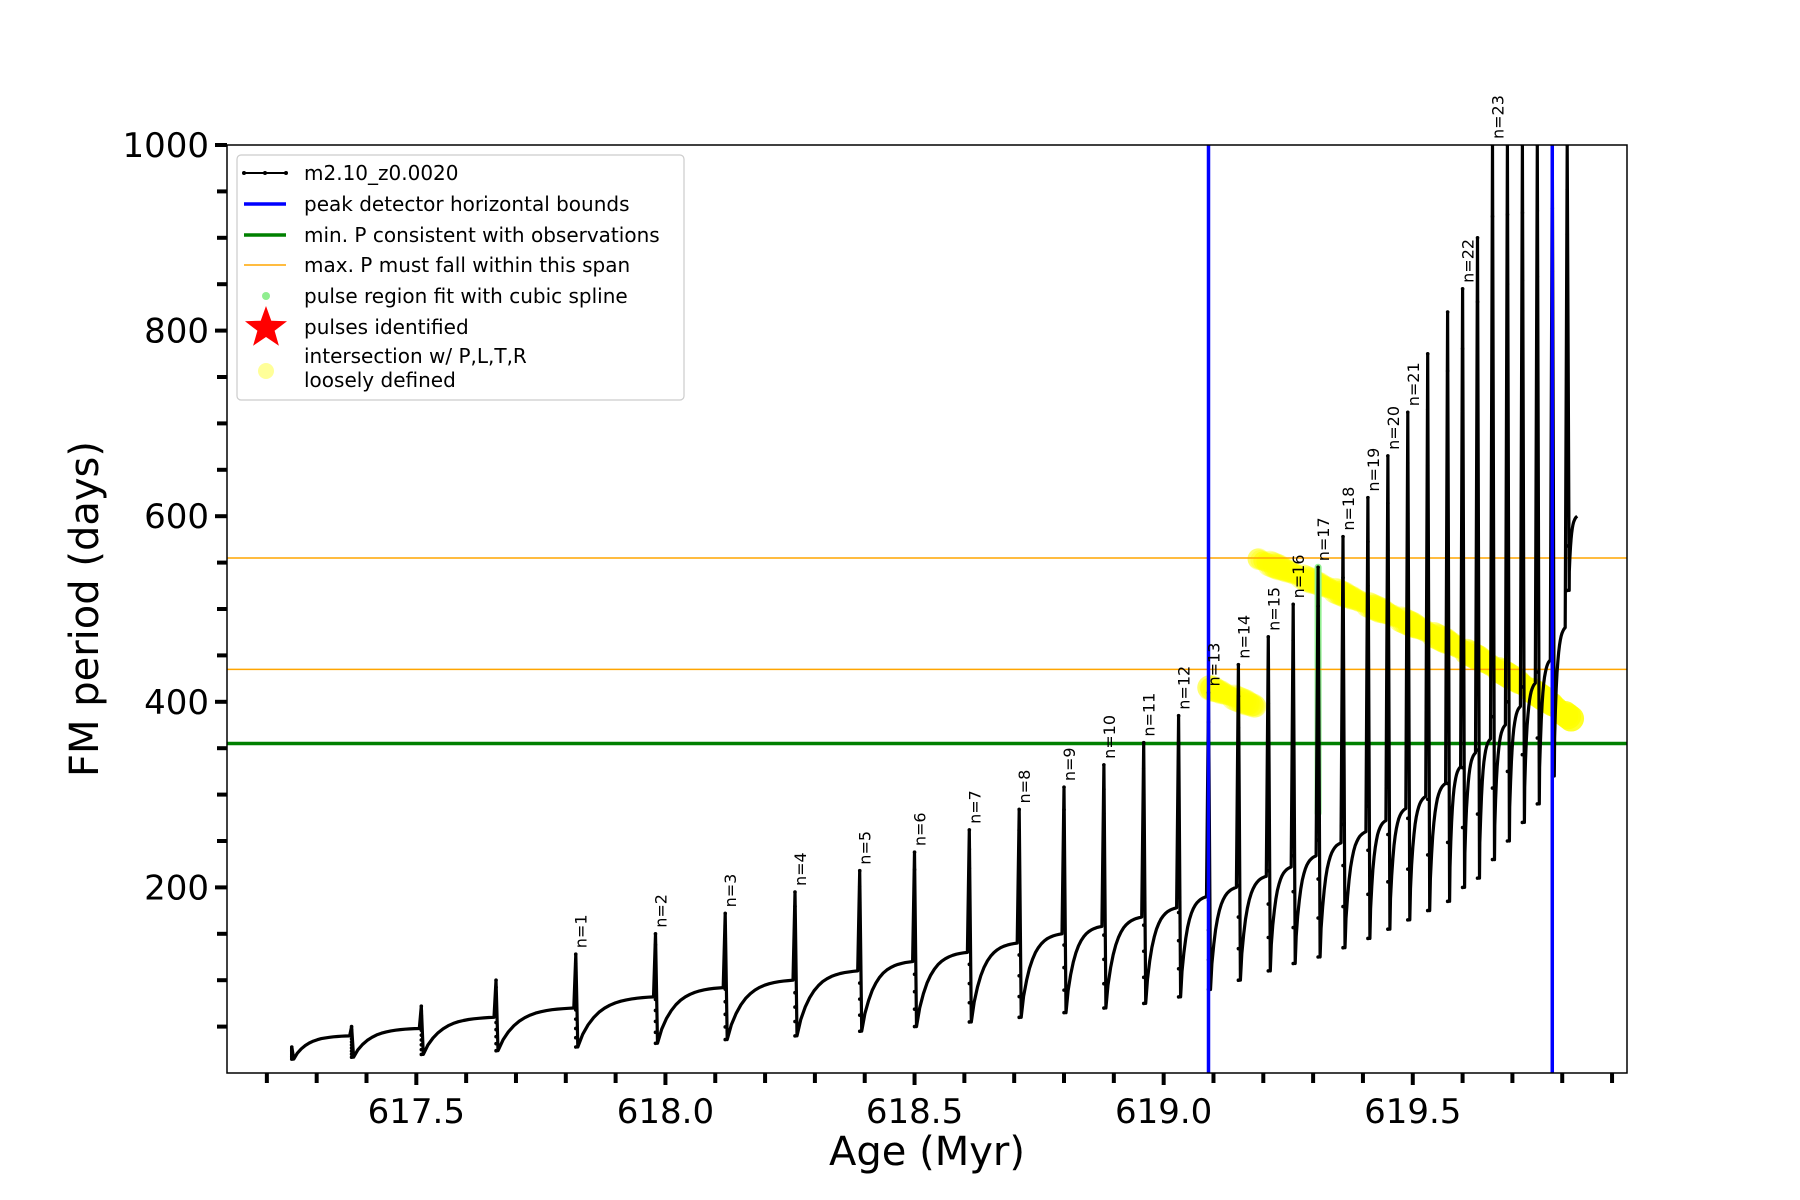  Describe the element at coordinates (437, 265) in the screenshot. I see `legend-entry-max-p: max. P must fall within this span` at that location.